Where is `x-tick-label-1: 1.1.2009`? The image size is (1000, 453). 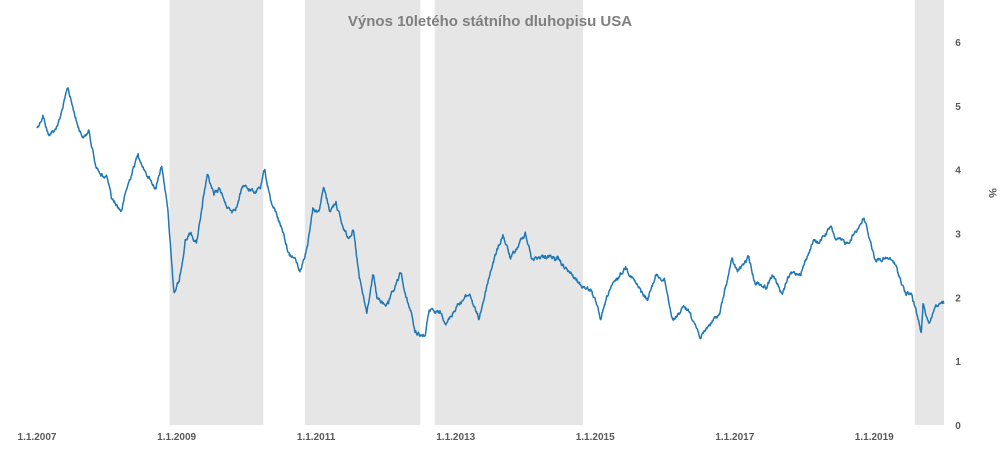
x-tick-label-1: 1.1.2009 is located at coordinates (176, 437).